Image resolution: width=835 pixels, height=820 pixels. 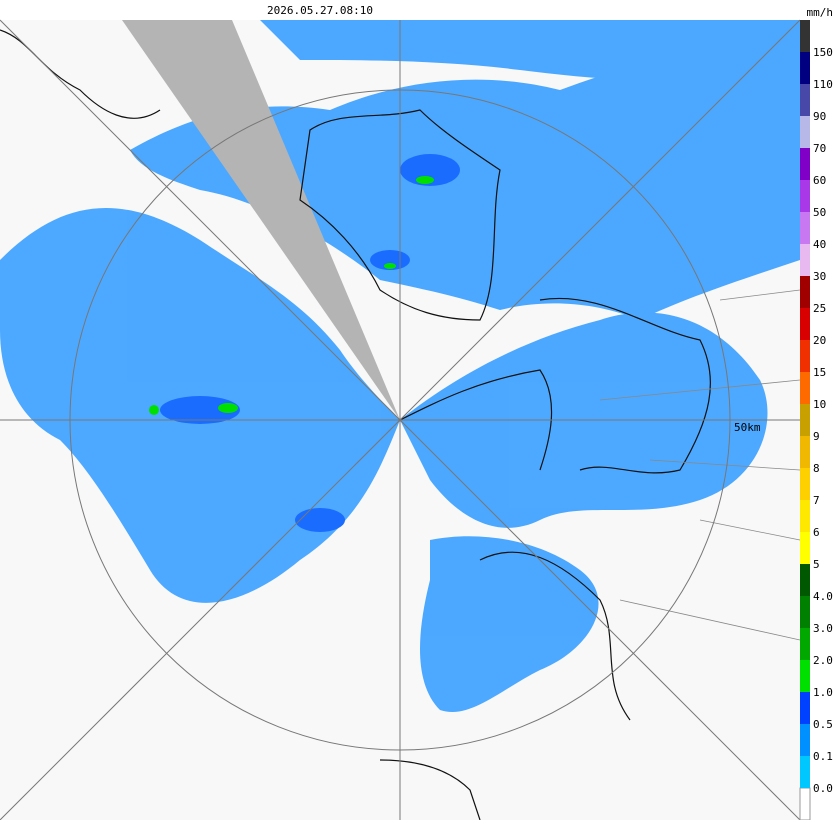 I want to click on legend-label: 50, so click(x=819, y=212).